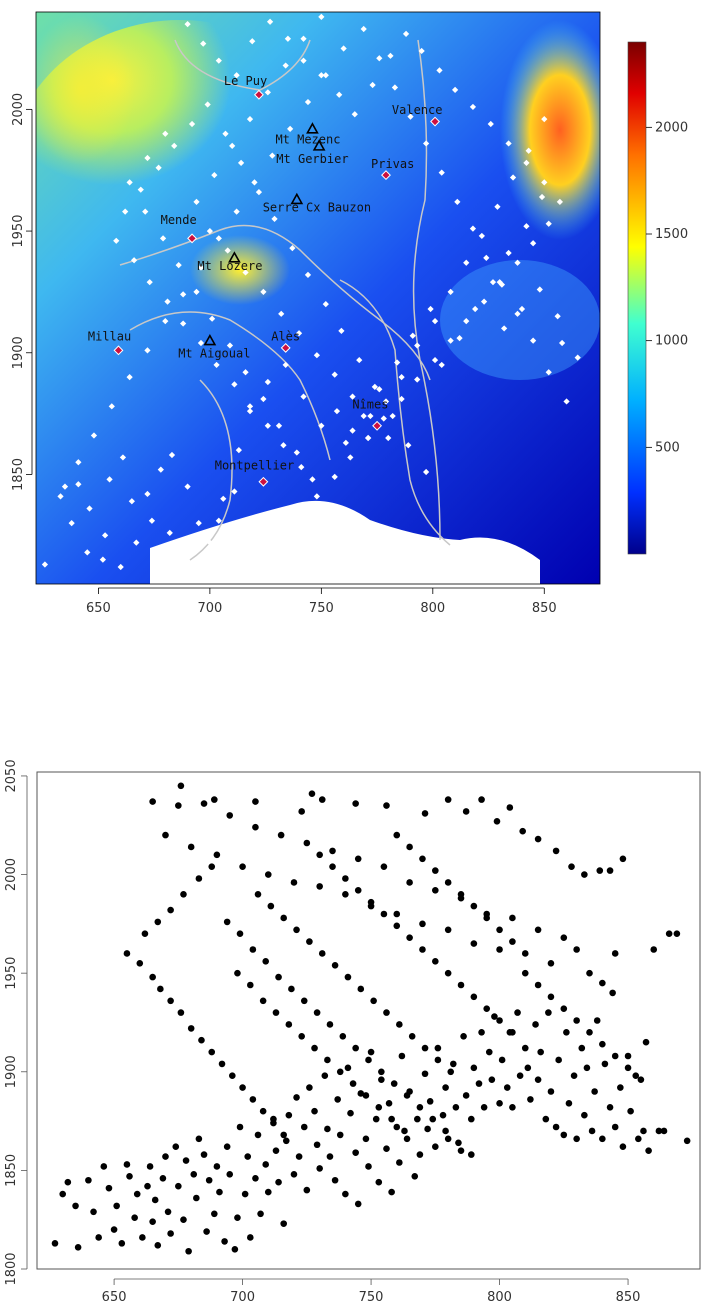  Describe the element at coordinates (671, 234) in the screenshot. I see `legend-tick-label: 1500` at that location.